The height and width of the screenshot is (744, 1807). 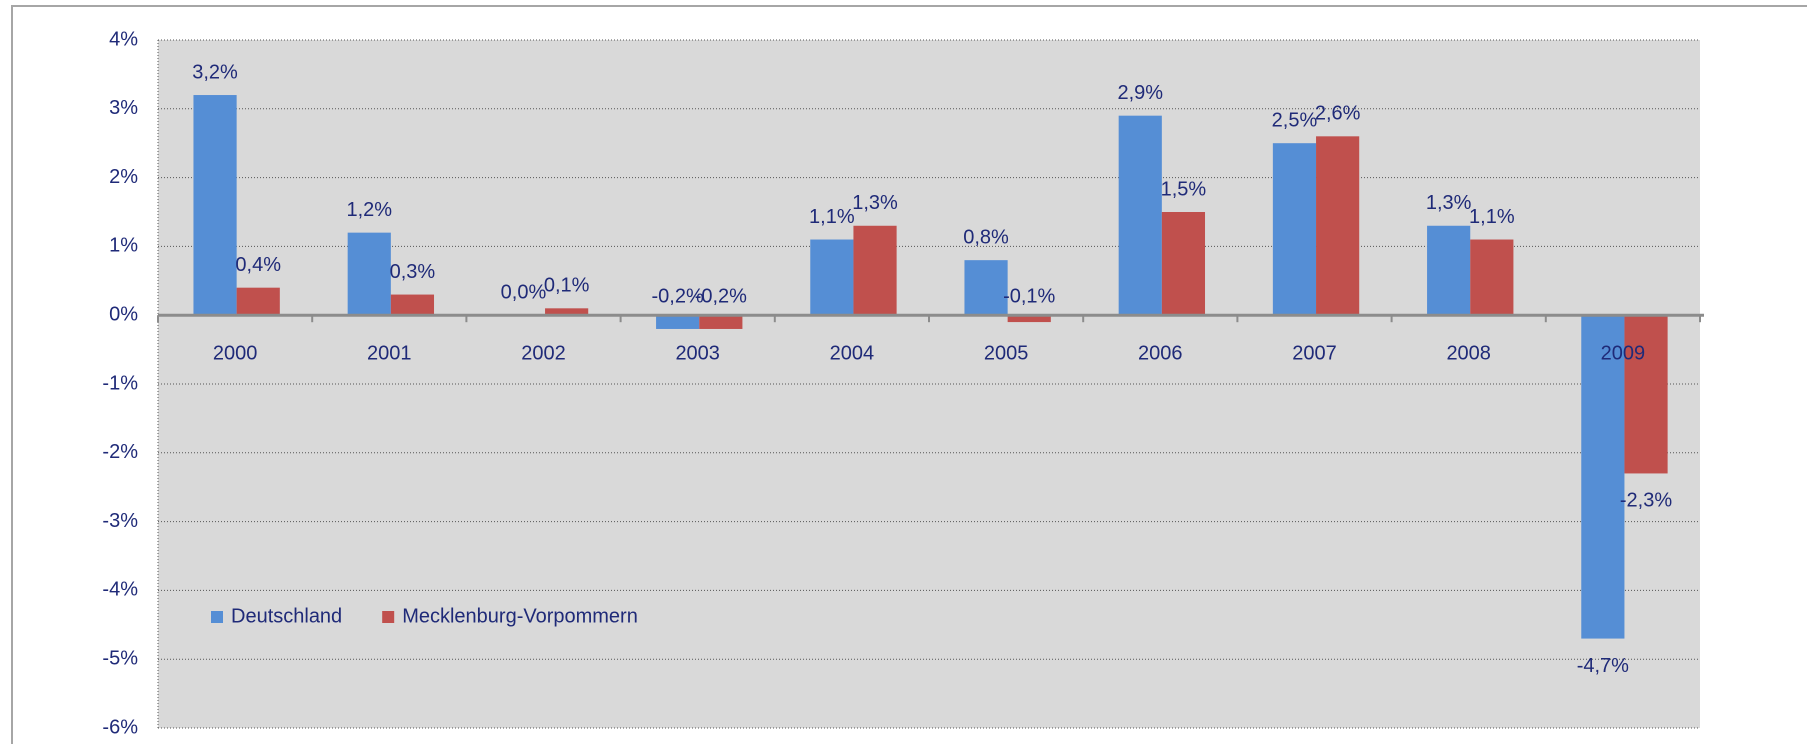 What do you see at coordinates (986, 237) in the screenshot?
I see `value-label: 0,8%` at bounding box center [986, 237].